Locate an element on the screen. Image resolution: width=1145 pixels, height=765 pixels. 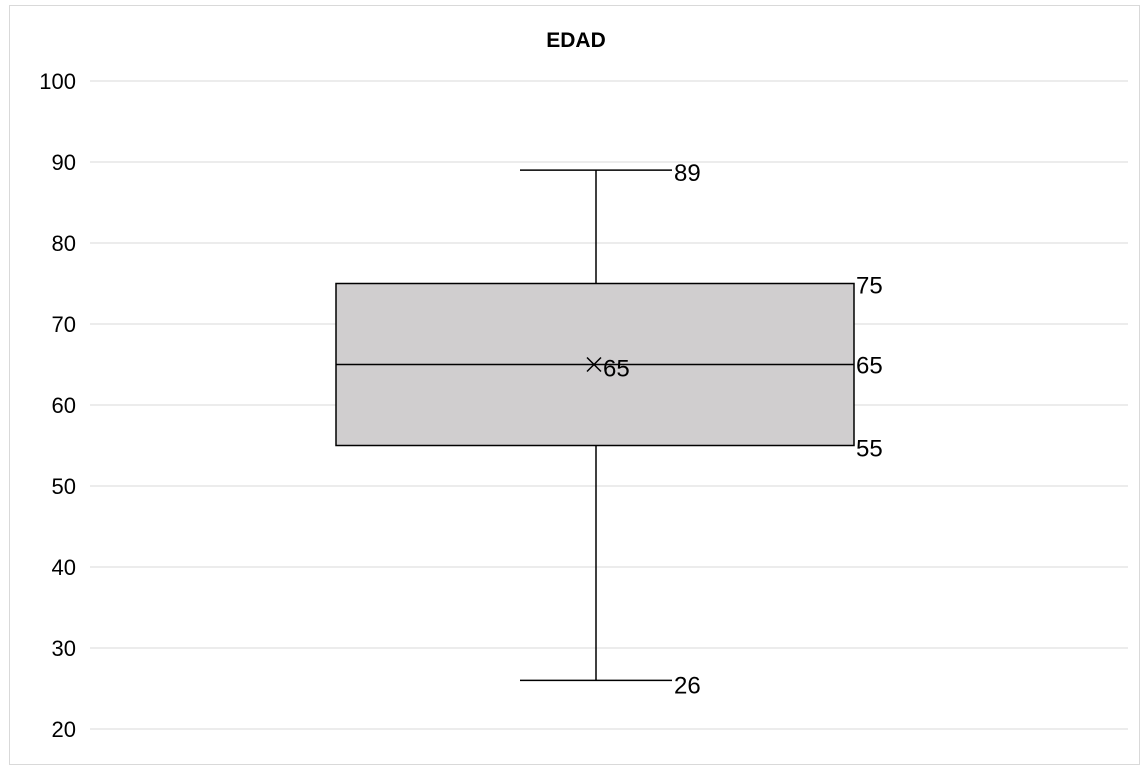
y-tick-label-80: 80 is located at coordinates (64, 243).